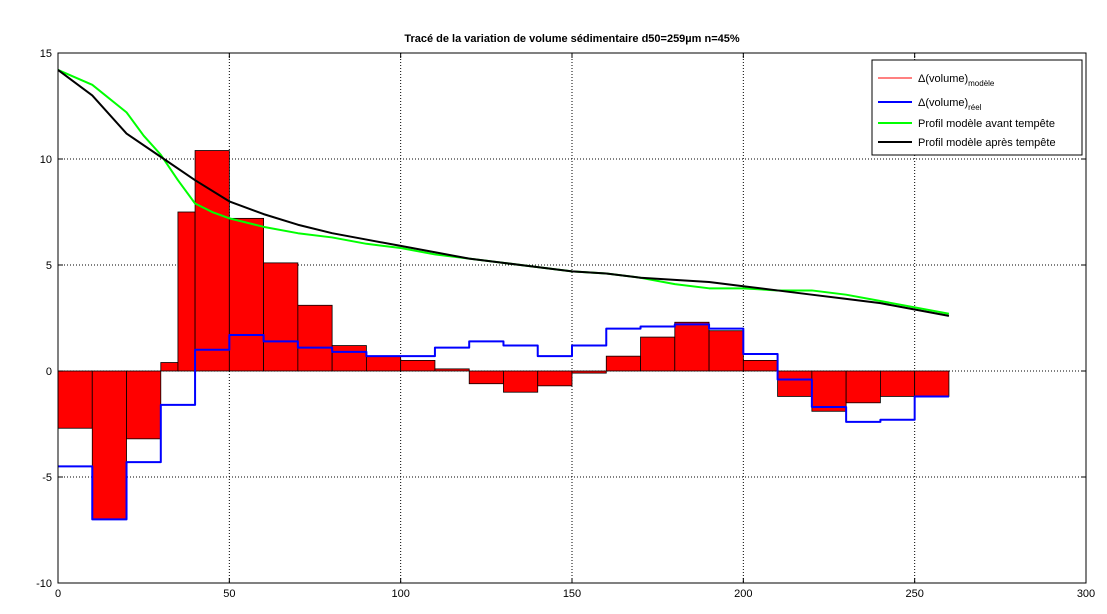 The height and width of the screenshot is (614, 1107). Describe the element at coordinates (572, 594) in the screenshot. I see `x-tick-label: 150` at that location.